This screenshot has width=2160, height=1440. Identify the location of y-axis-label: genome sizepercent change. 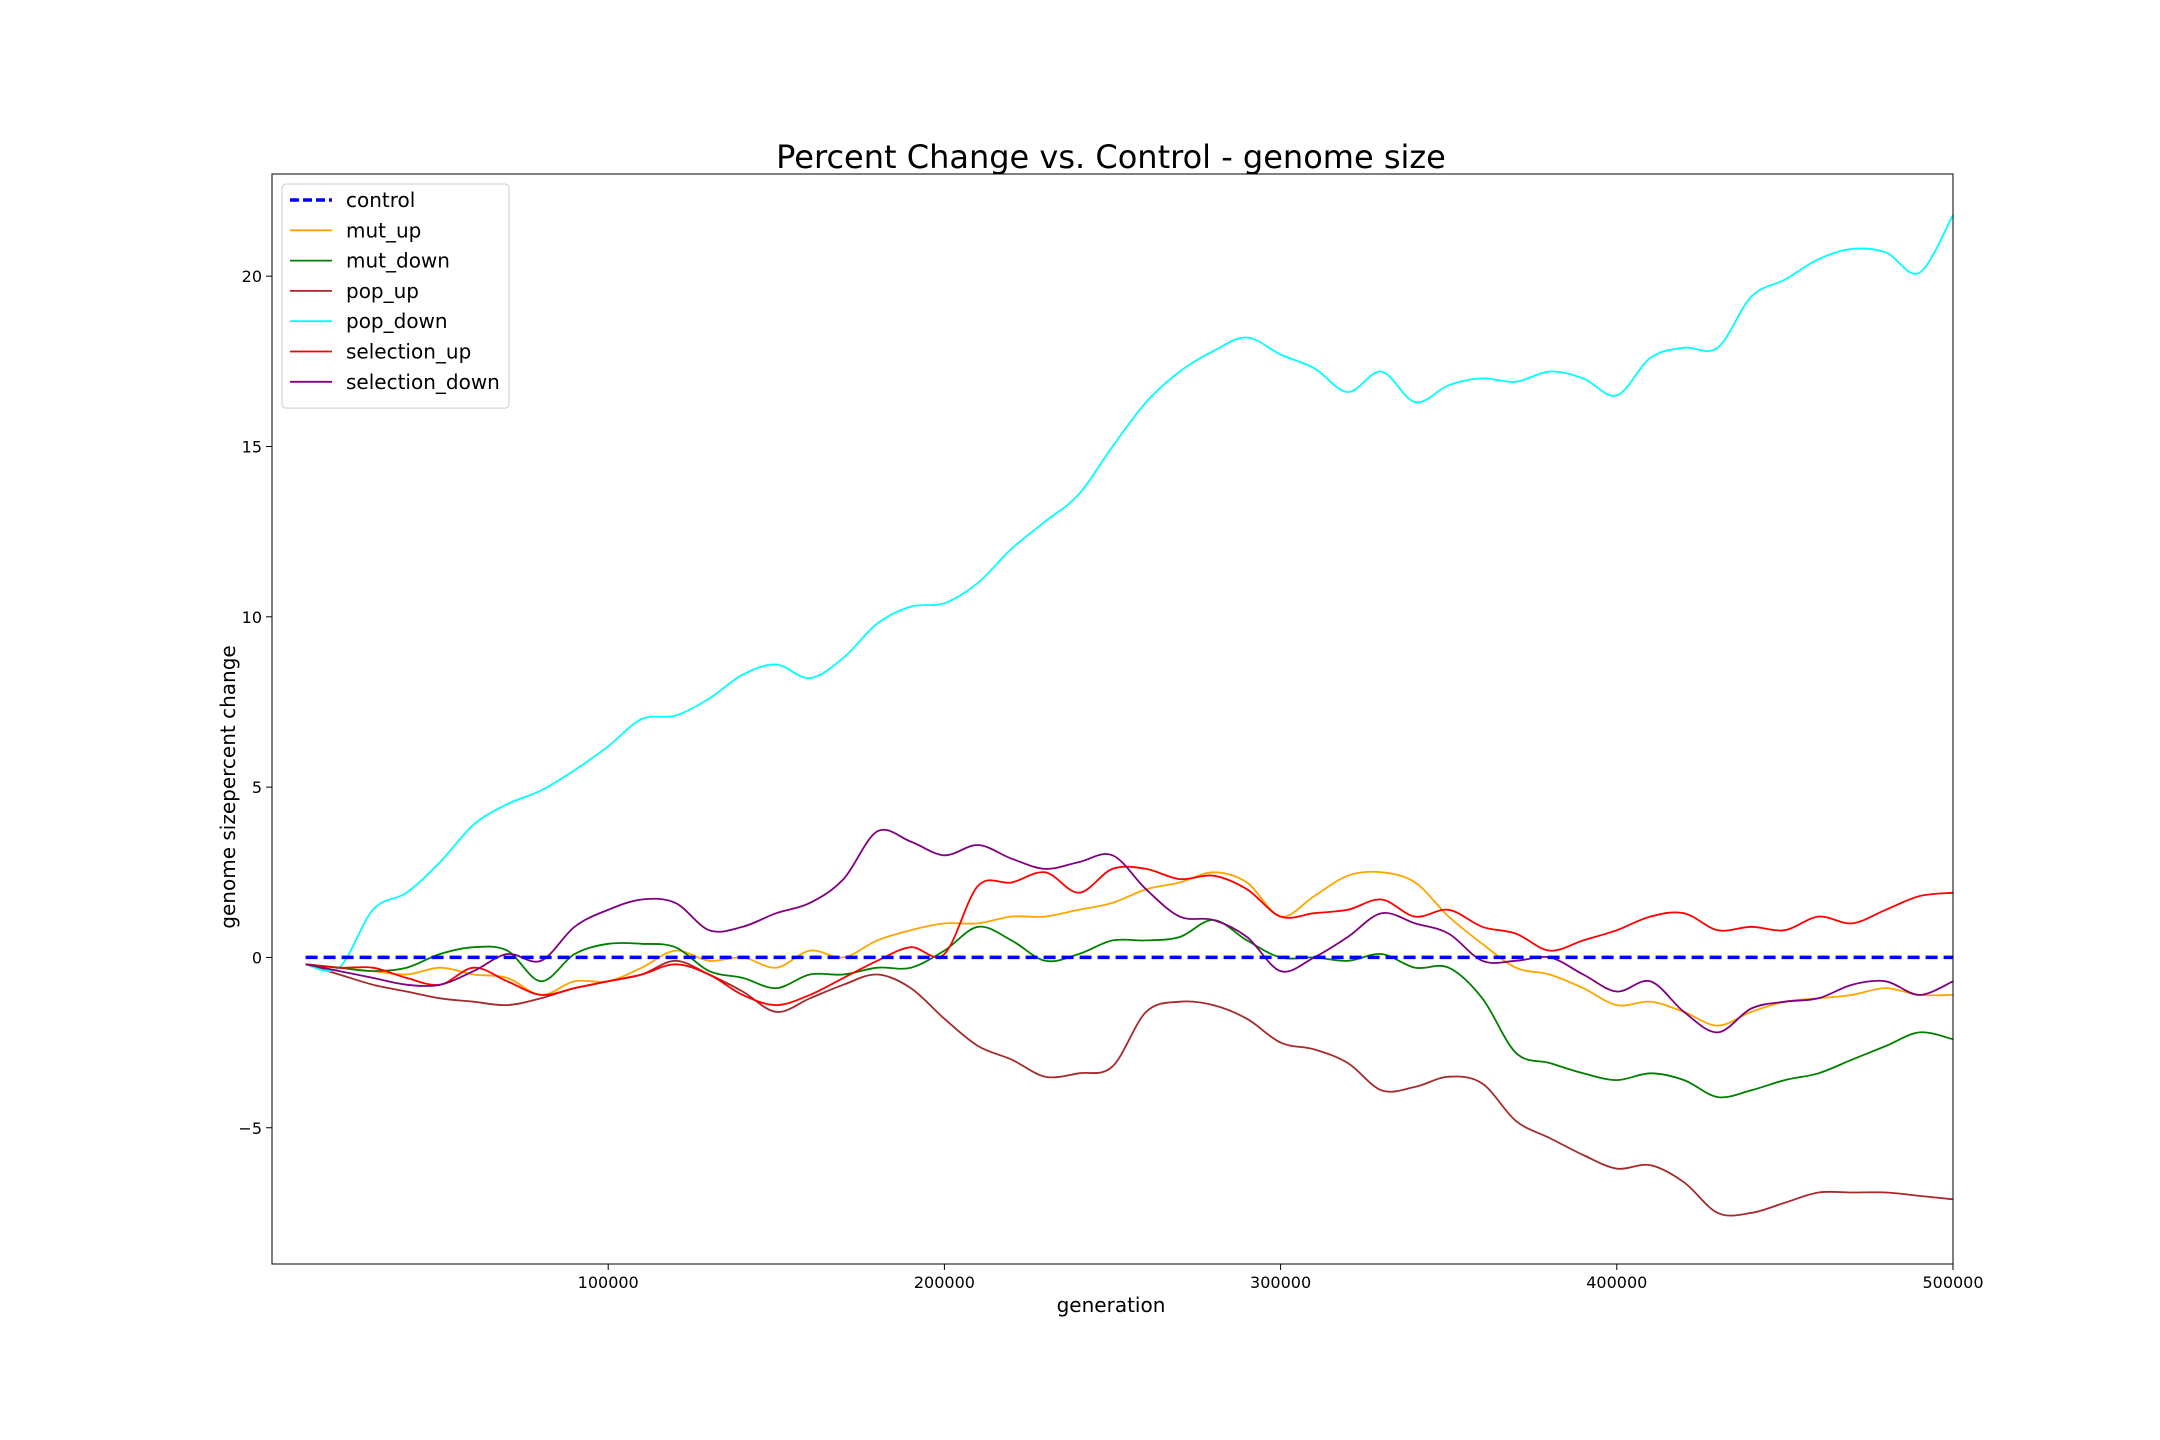
(228, 786).